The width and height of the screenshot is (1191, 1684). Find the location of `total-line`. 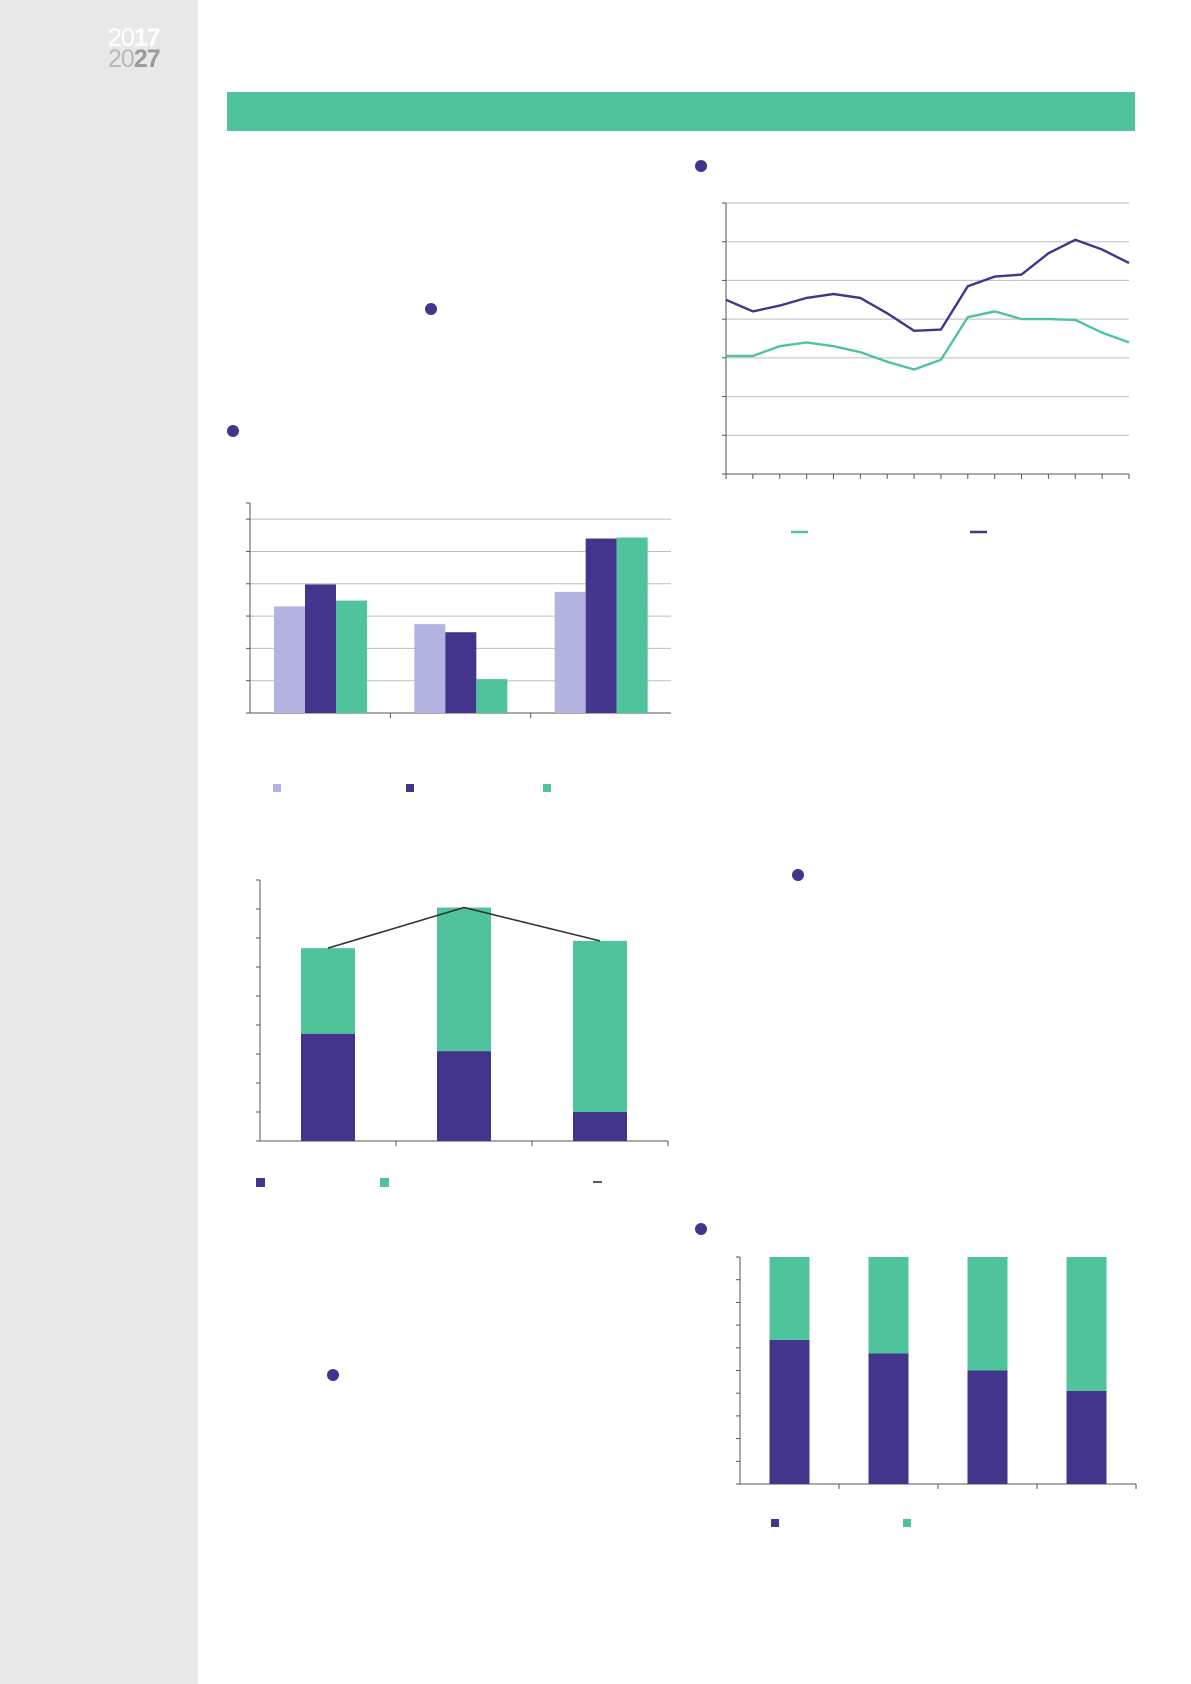

total-line is located at coordinates (464, 927).